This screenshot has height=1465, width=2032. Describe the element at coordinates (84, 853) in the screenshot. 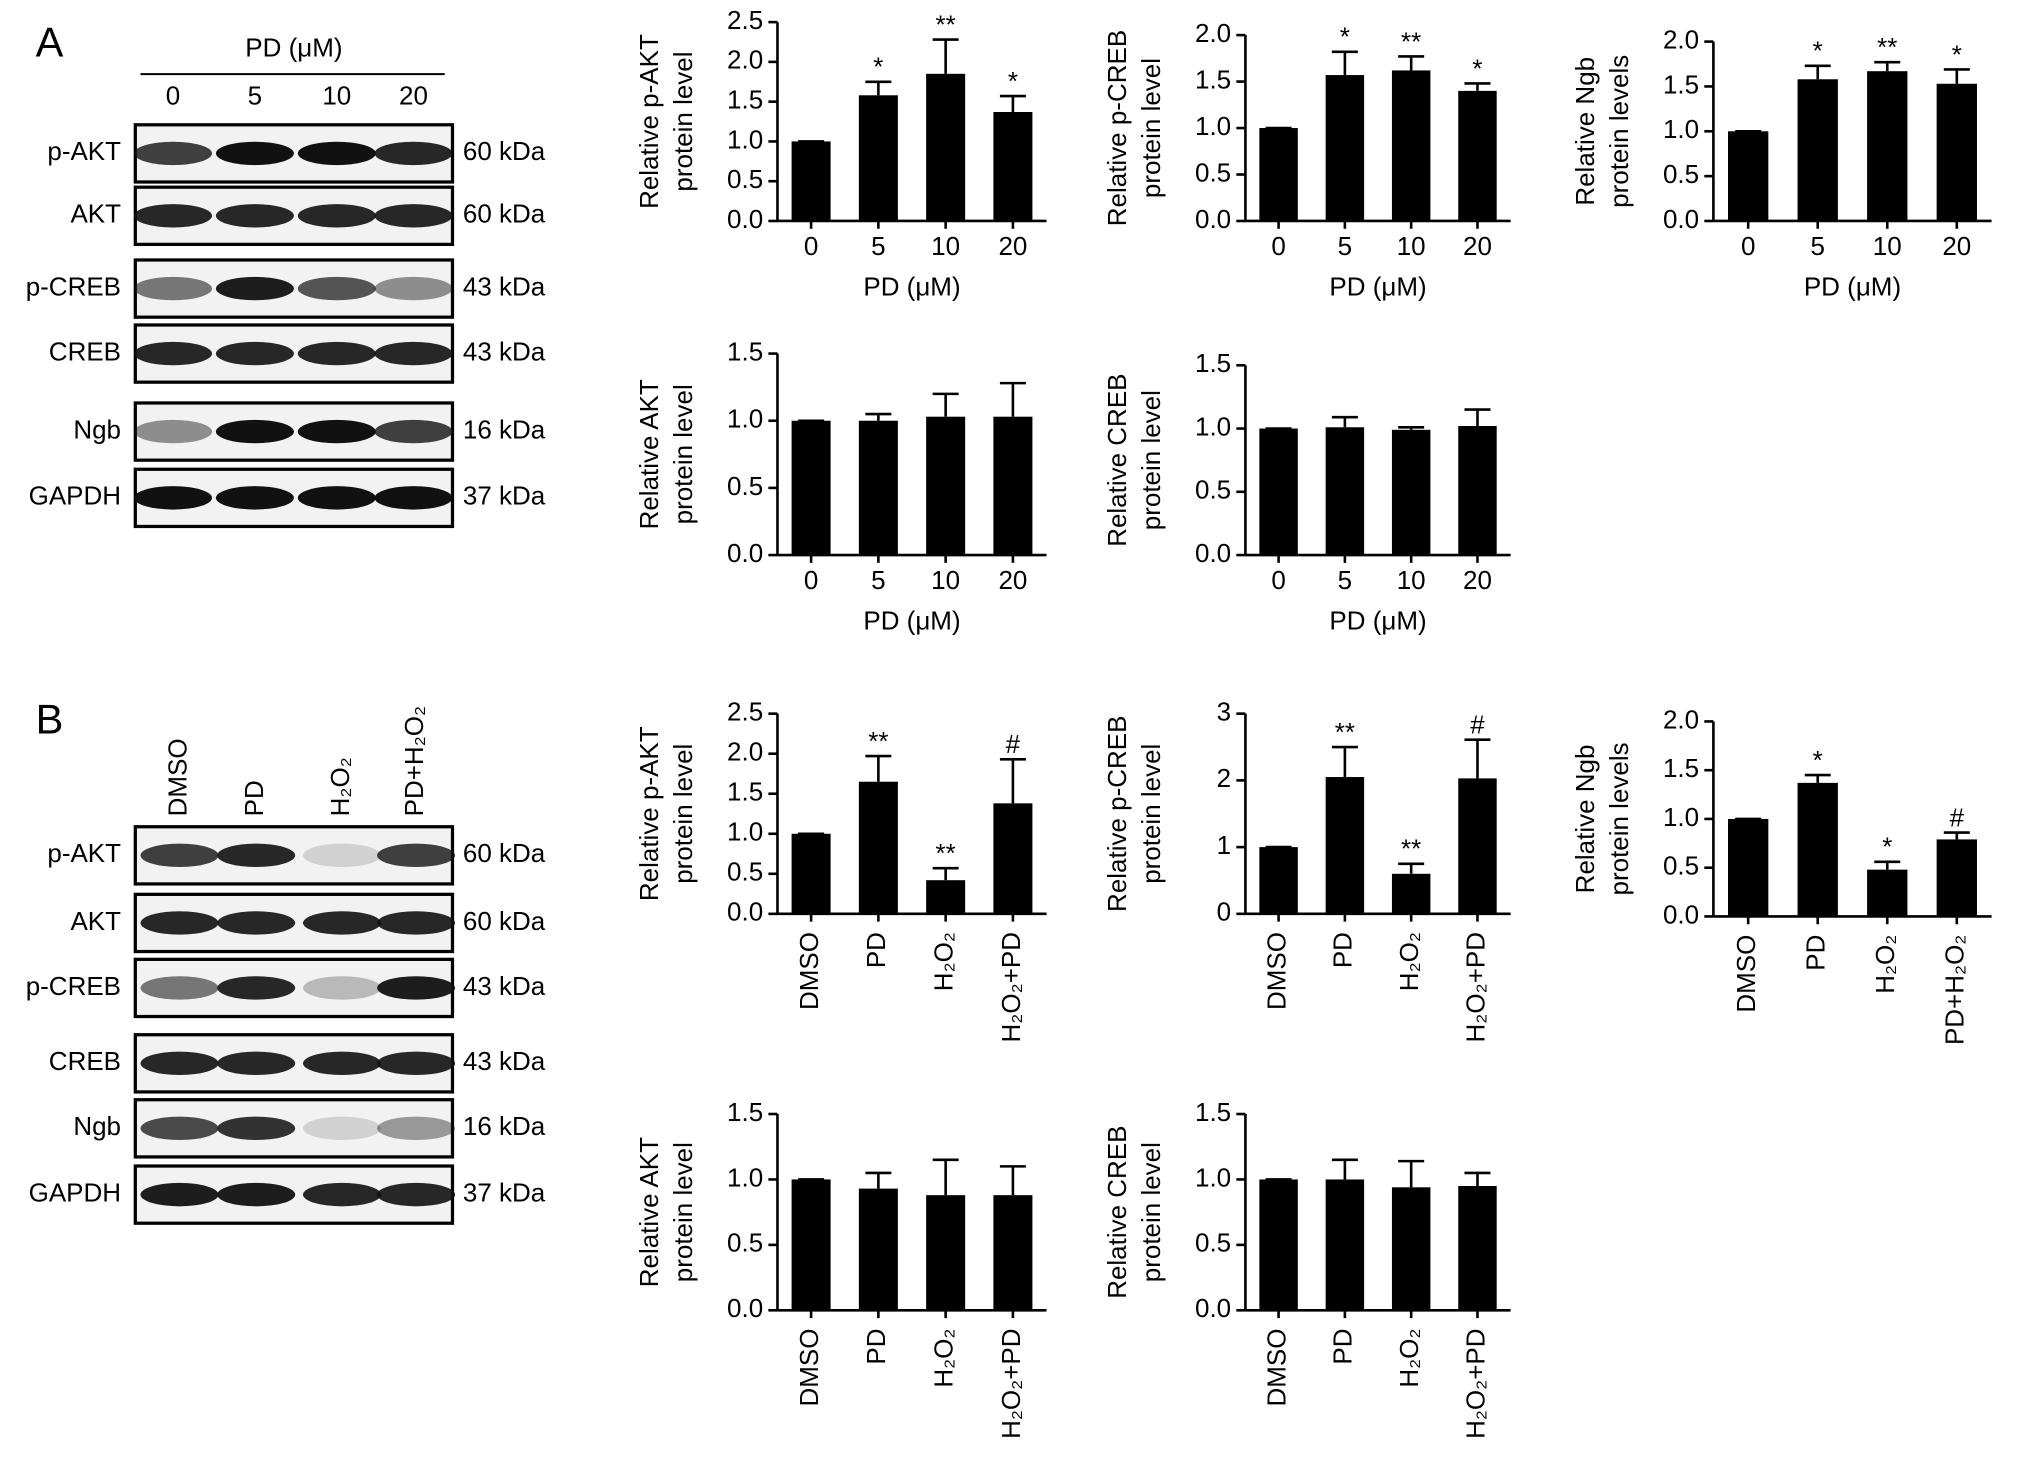

I see `row-label: p-AKT` at that location.